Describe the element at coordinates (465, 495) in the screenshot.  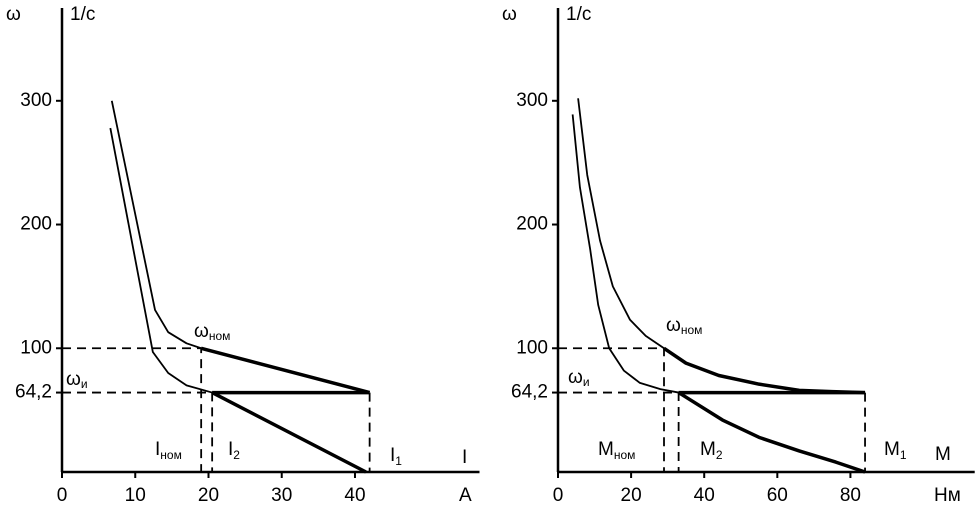
I see `x-unit: A` at that location.